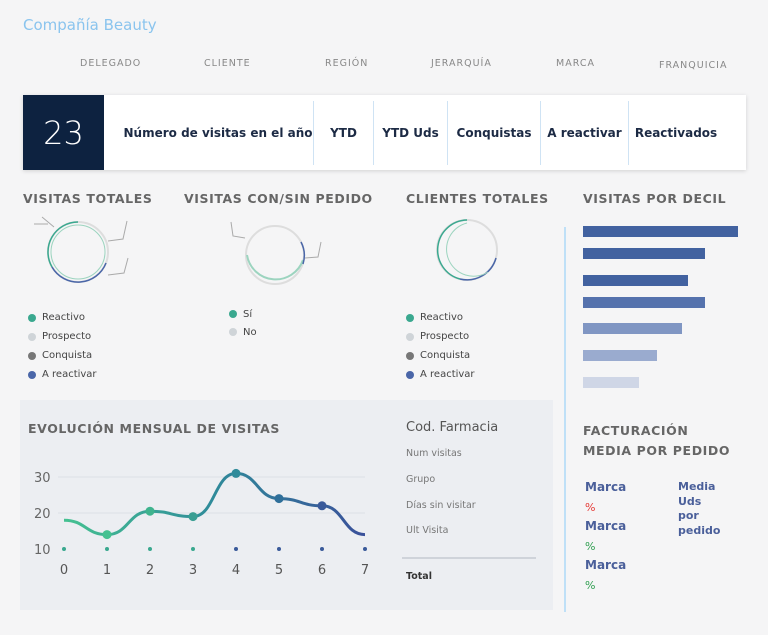 Image resolution: width=768 pixels, height=635 pixels. Describe the element at coordinates (421, 479) in the screenshot. I see `field-grupo: Grupo` at that location.